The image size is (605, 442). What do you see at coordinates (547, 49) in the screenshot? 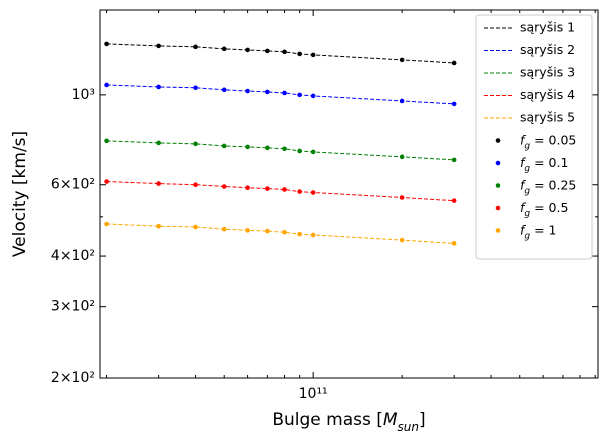
I see `legend-label: sąryšis 2` at bounding box center [547, 49].